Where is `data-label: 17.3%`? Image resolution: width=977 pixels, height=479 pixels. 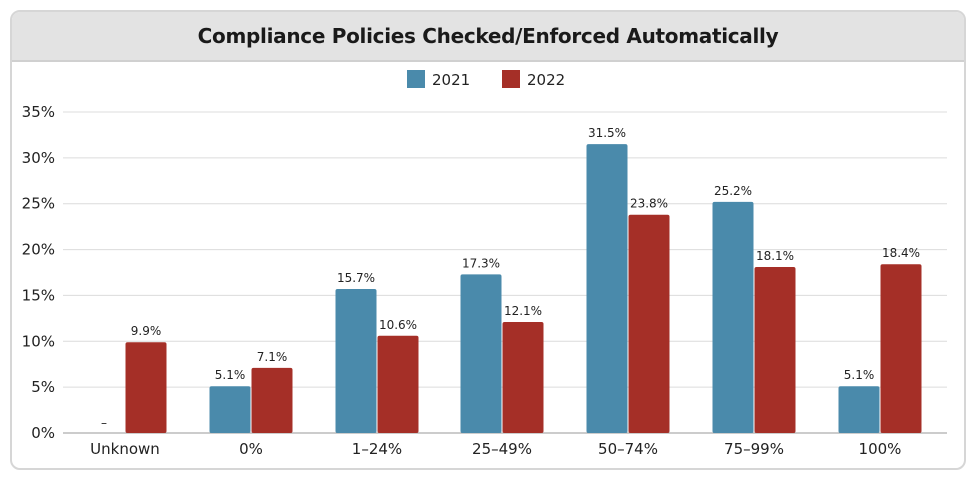
data-label: 17.3% is located at coordinates (481, 263).